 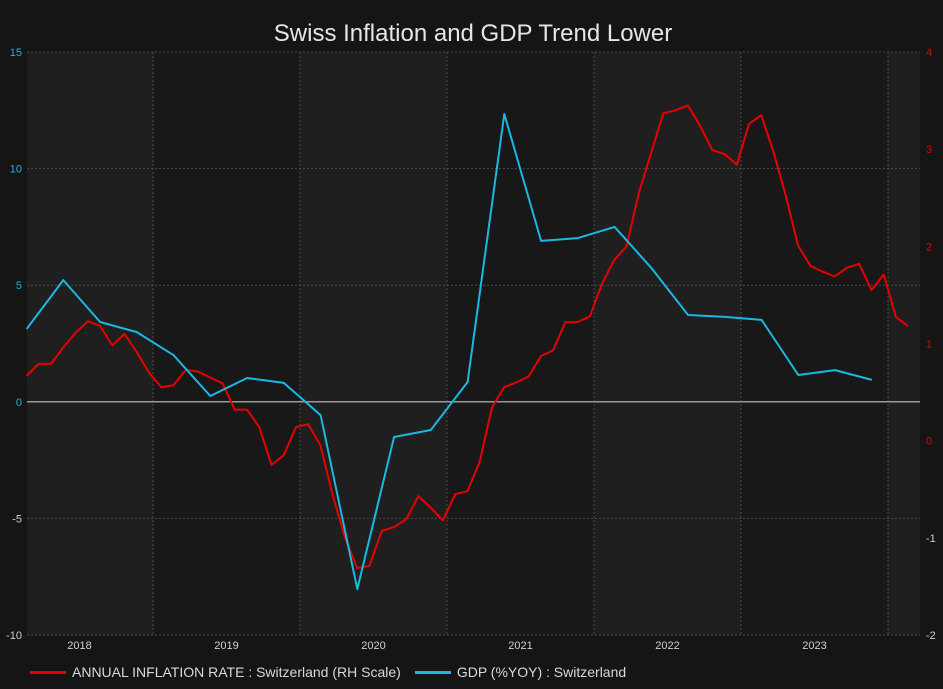 I want to click on right-tick-label: 1, so click(x=929, y=345).